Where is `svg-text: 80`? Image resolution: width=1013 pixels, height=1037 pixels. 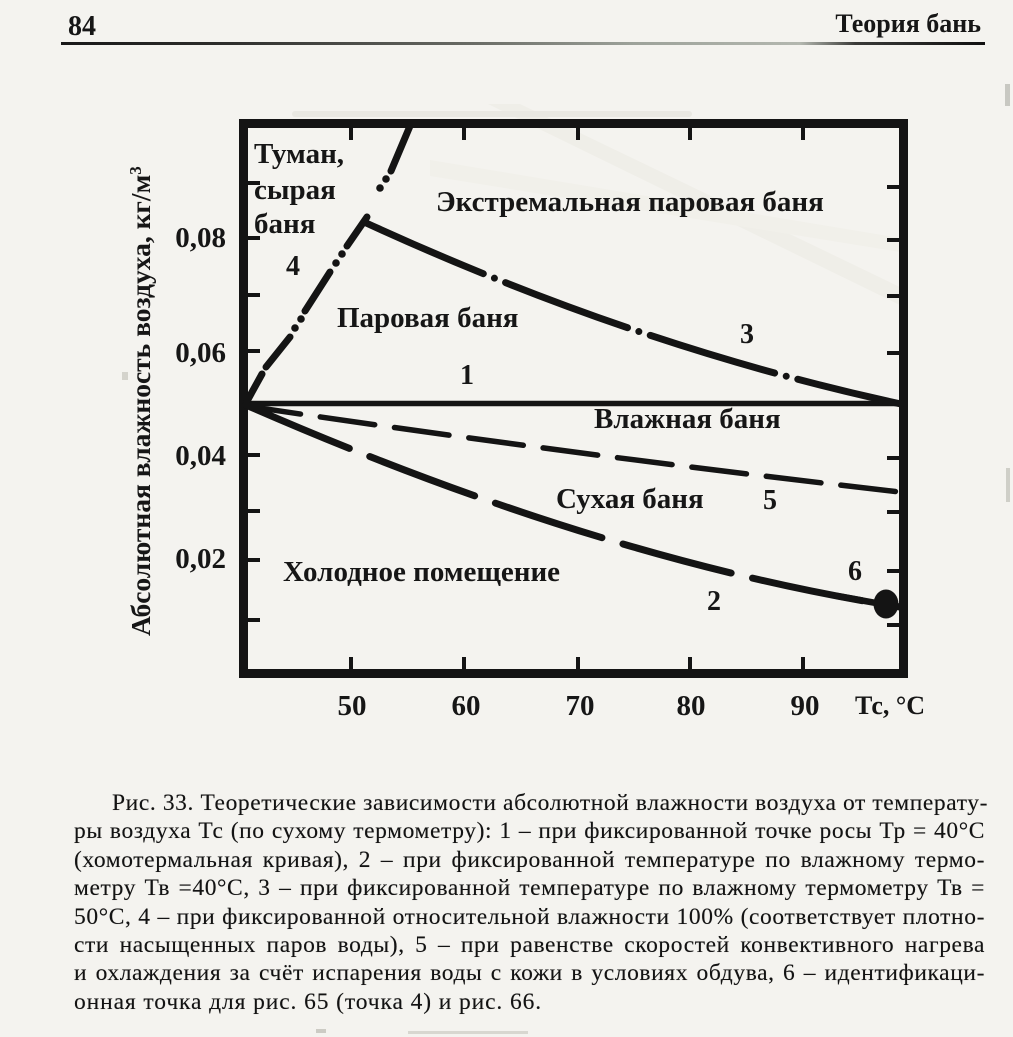
svg-text: 80 is located at coordinates (691, 706).